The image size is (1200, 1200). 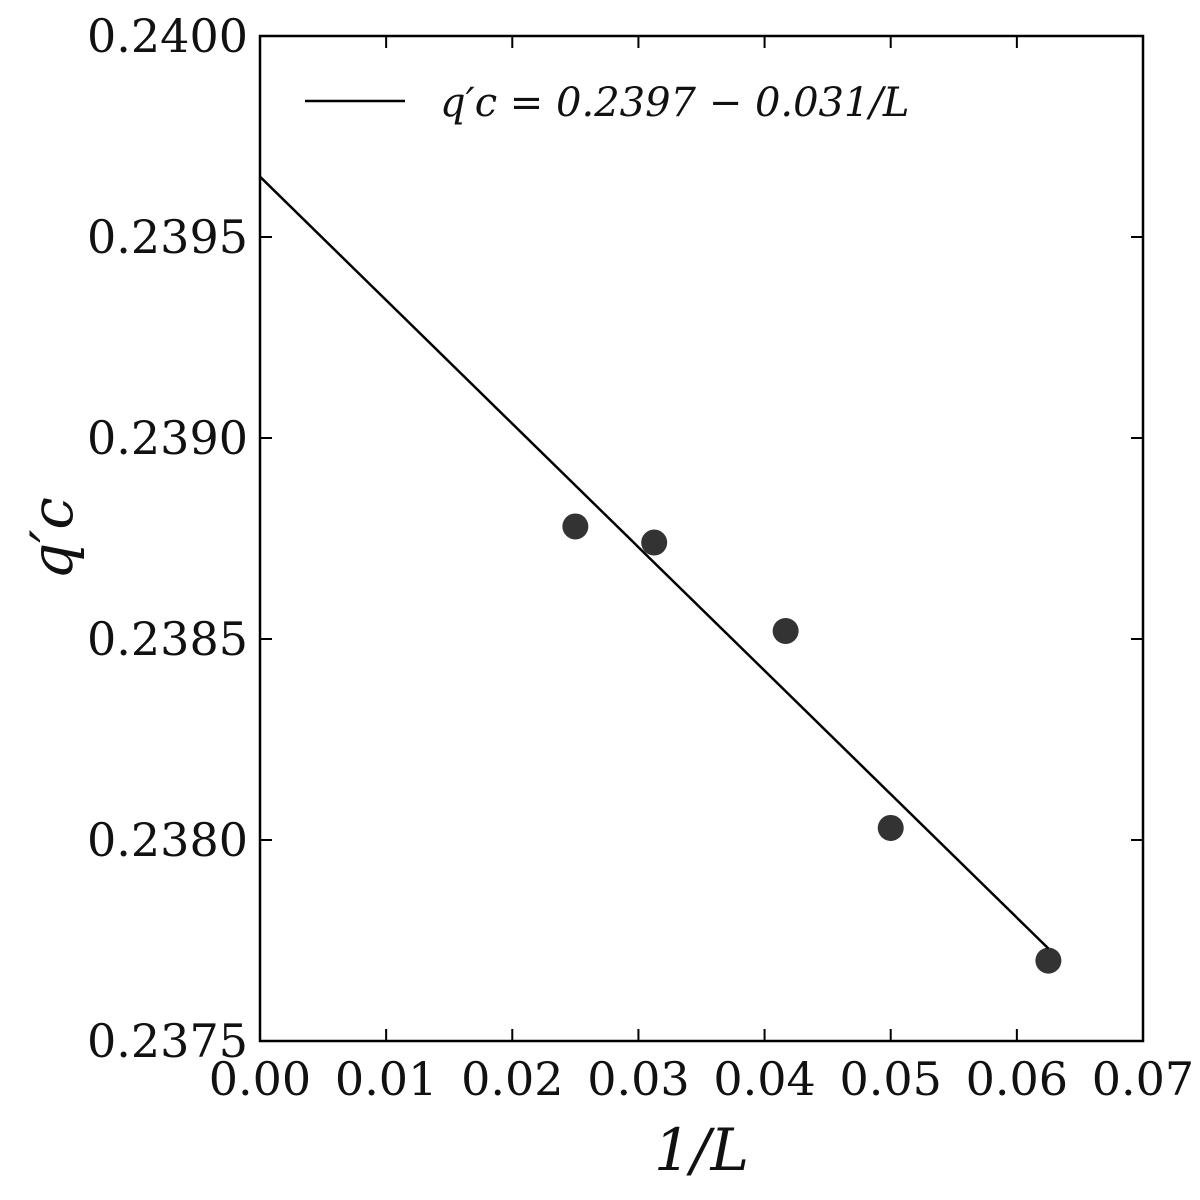 What do you see at coordinates (386, 1079) in the screenshot?
I see `x-tick-label: 0.01` at bounding box center [386, 1079].